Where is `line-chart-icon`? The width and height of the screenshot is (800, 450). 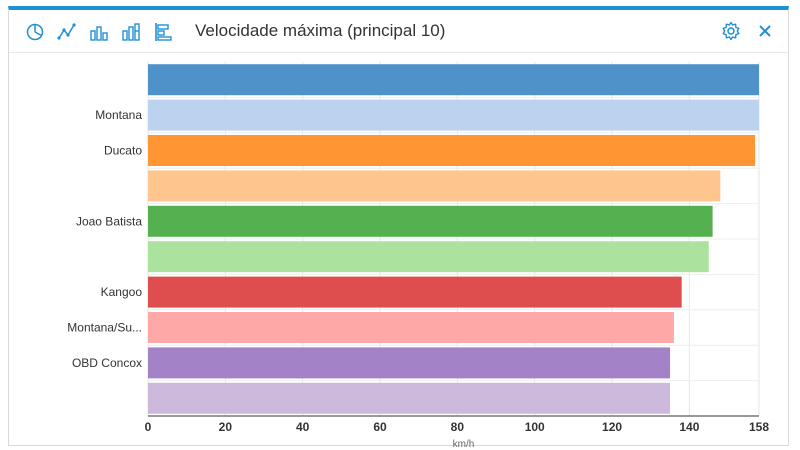 line-chart-icon is located at coordinates (67, 32).